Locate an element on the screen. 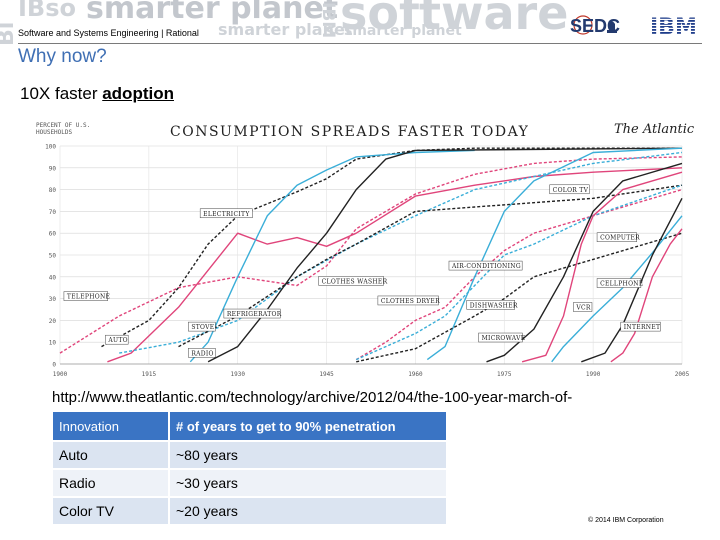 Image resolution: width=720 pixels, height=540 pixels. chart-ylabel: PERCENT OF U.S. HOUSEHOLDS is located at coordinates (63, 129).